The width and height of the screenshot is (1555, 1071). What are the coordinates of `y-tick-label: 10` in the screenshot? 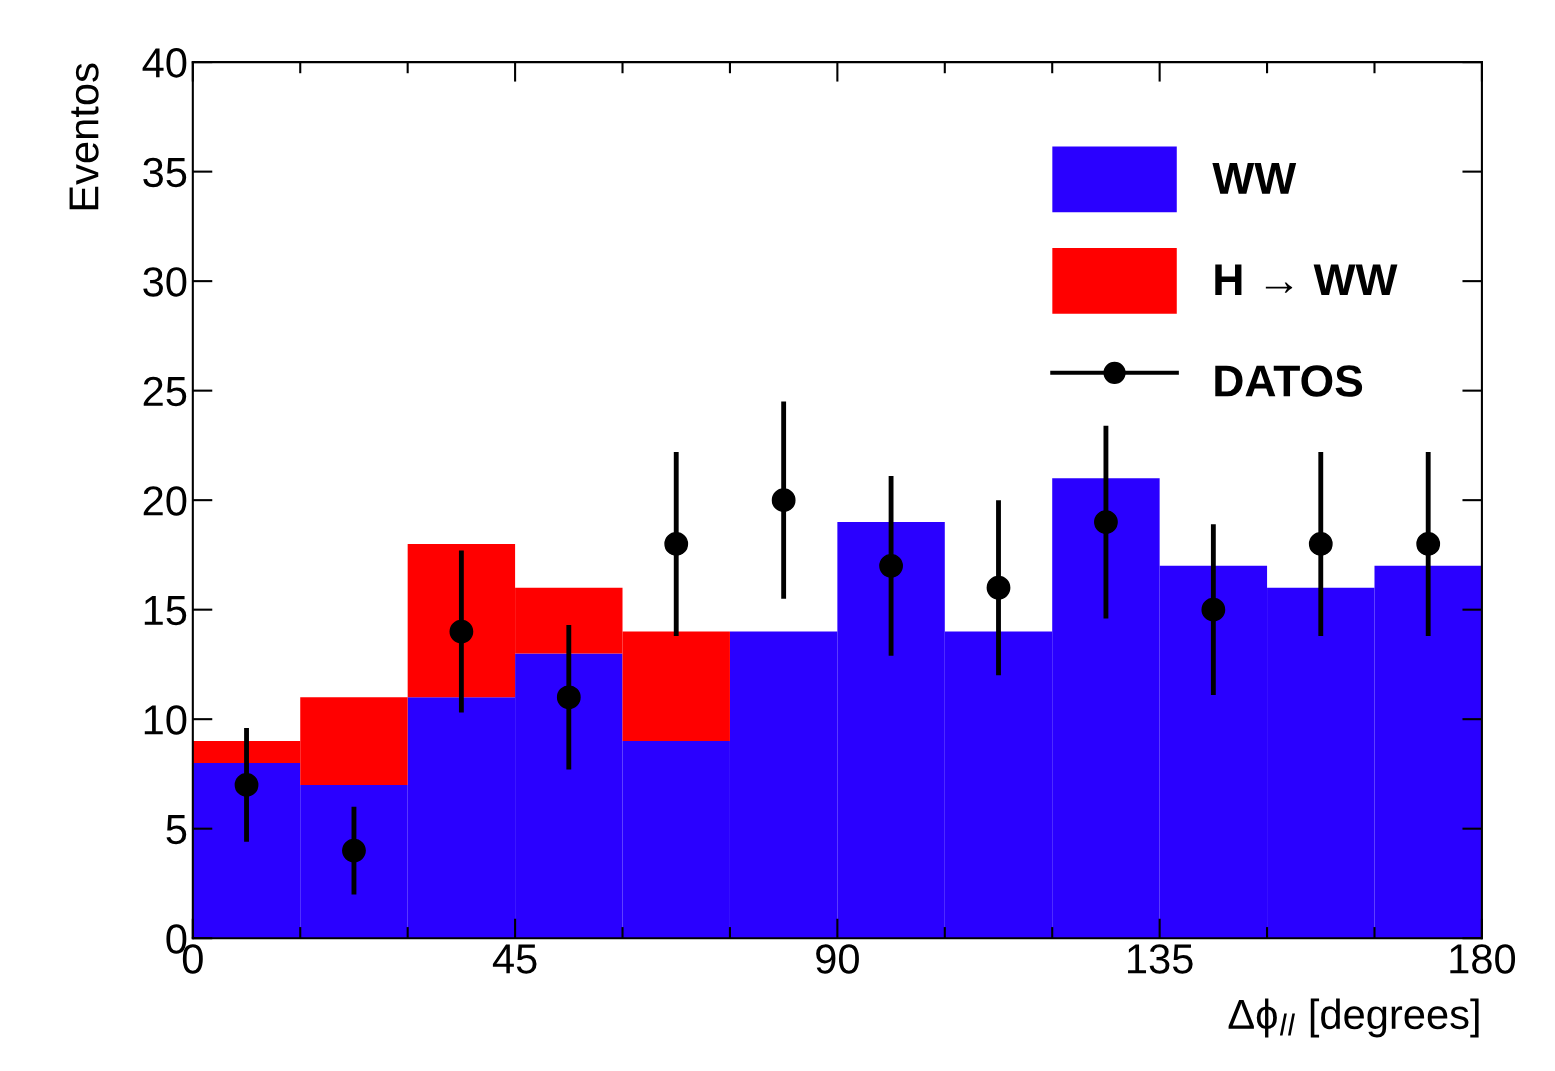 It's located at (165, 720).